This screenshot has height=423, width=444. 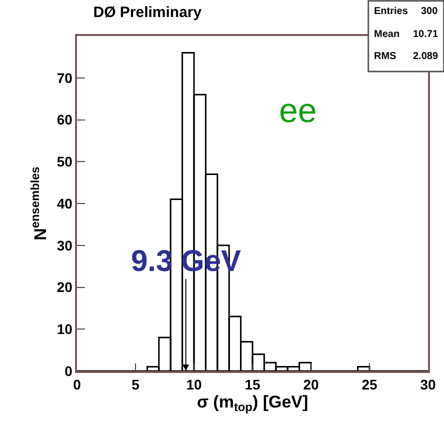 I want to click on x-tick-label: 25, so click(x=370, y=384).